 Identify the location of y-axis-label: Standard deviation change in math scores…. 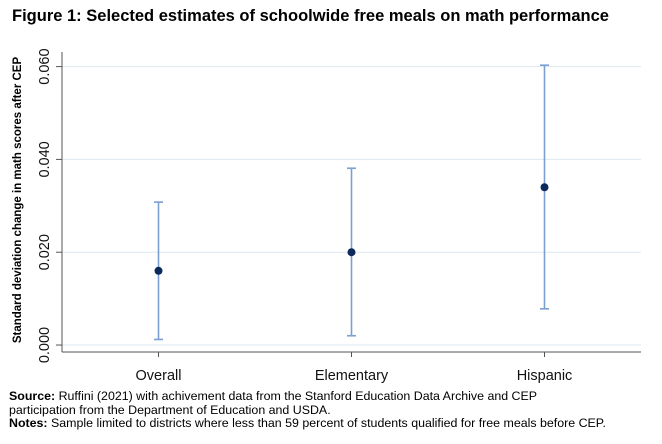
(18, 200).